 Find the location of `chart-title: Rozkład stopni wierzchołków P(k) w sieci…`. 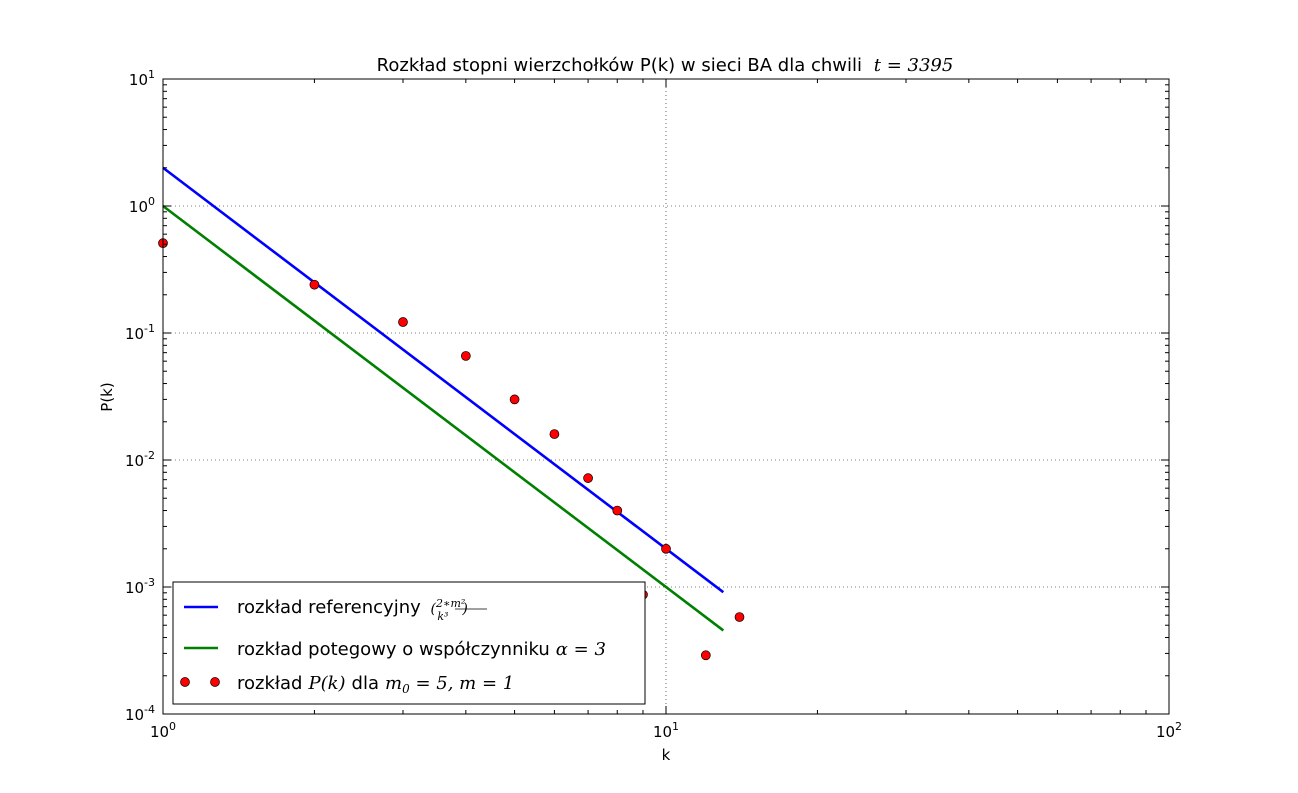

chart-title: Rozkład stopni wierzchołków P(k) w sieci… is located at coordinates (665, 65).